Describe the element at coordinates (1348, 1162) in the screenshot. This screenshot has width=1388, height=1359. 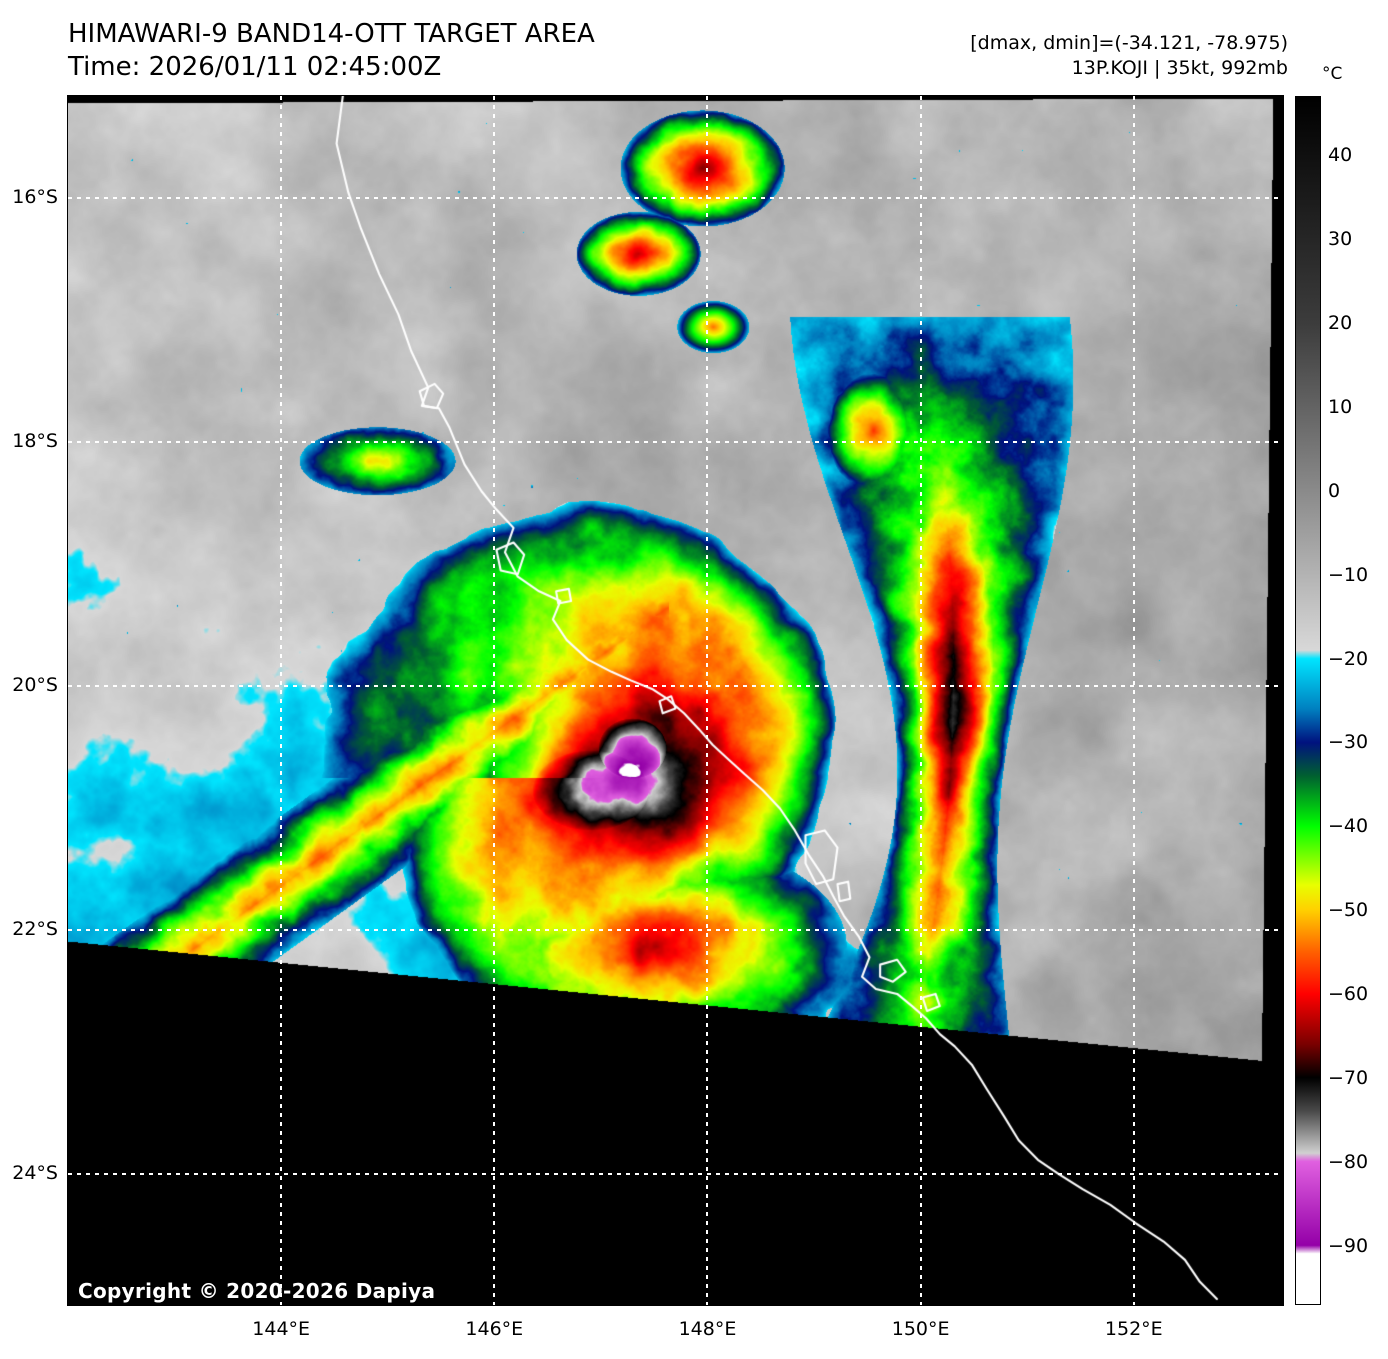
I see `colorbar-tick: −80` at that location.